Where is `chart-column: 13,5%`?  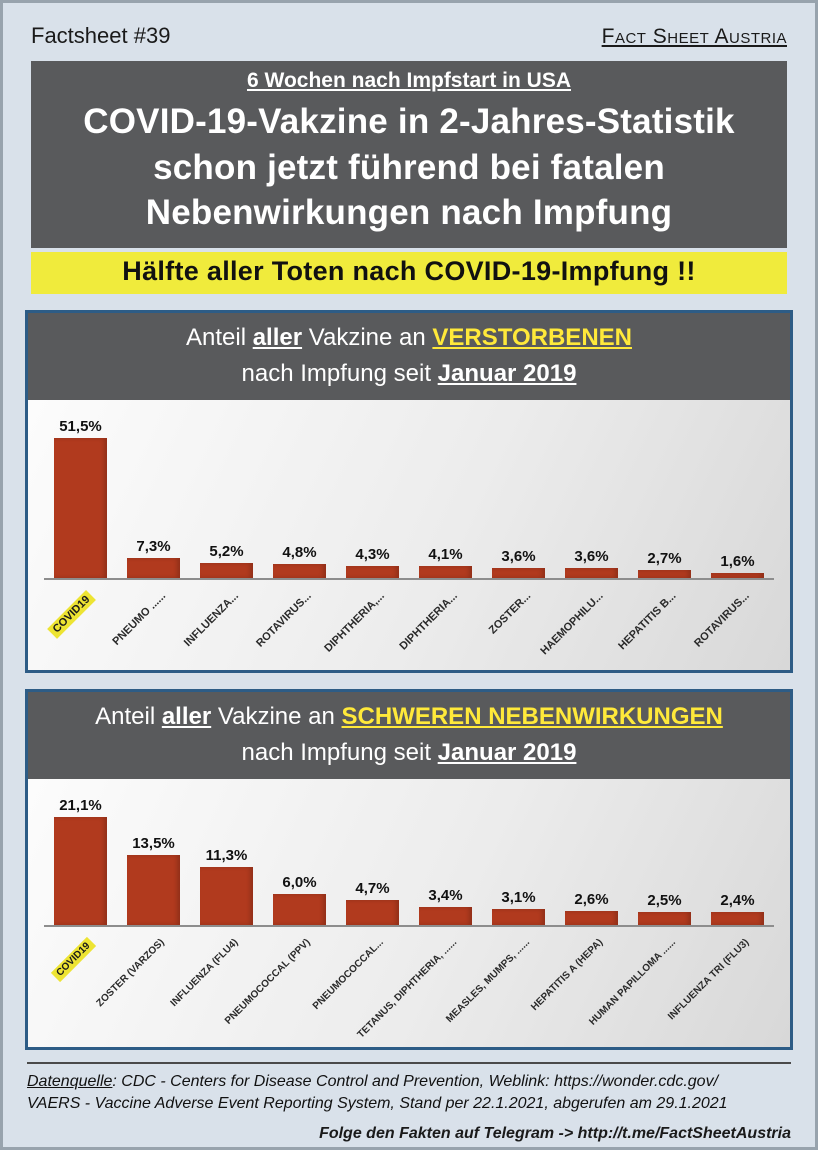
chart-column: 13,5% is located at coordinates (153, 880).